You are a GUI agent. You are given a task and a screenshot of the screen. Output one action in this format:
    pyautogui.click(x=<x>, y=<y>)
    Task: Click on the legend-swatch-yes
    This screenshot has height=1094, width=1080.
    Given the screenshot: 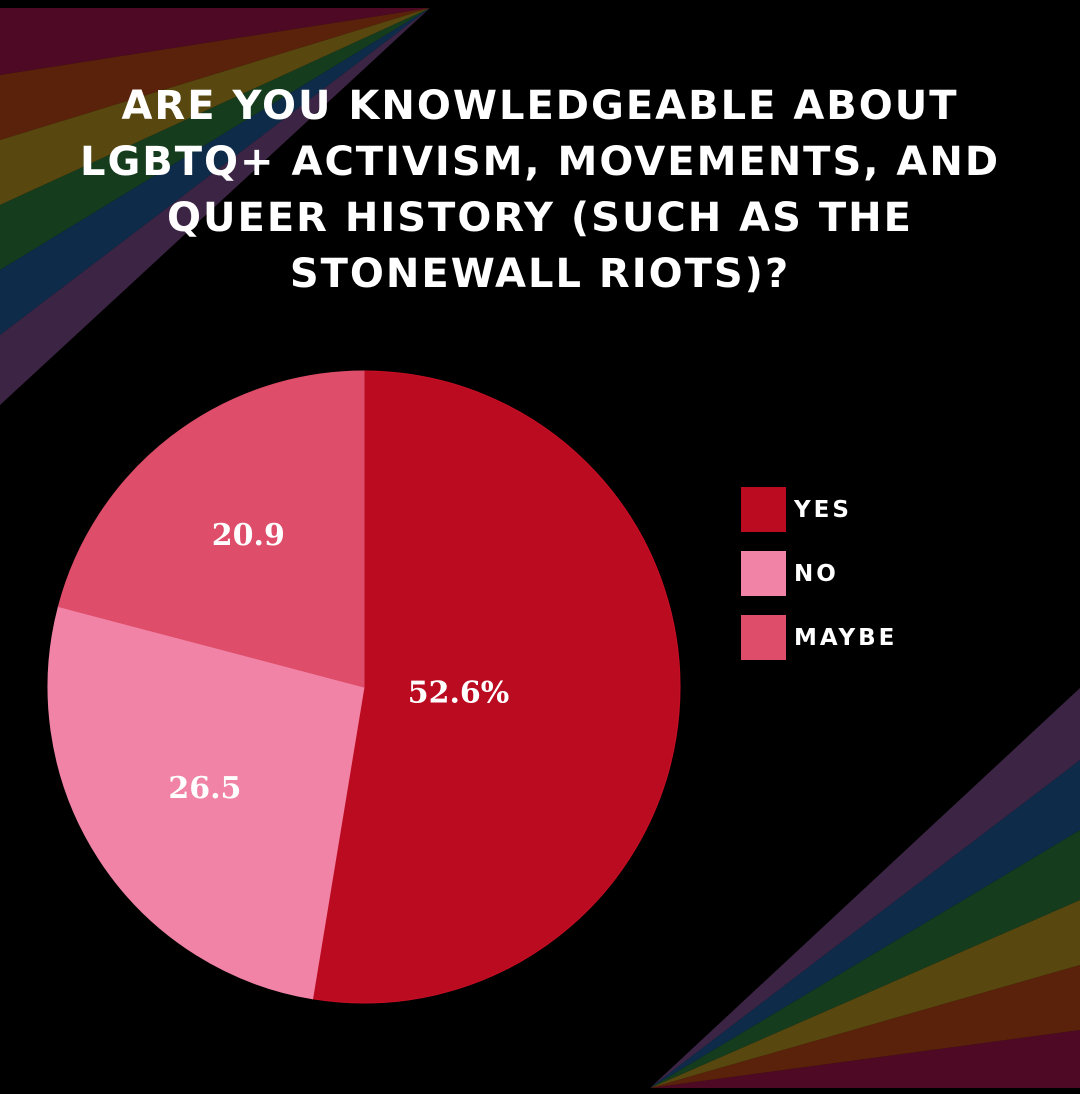 What is the action you would take?
    pyautogui.click(x=763, y=509)
    